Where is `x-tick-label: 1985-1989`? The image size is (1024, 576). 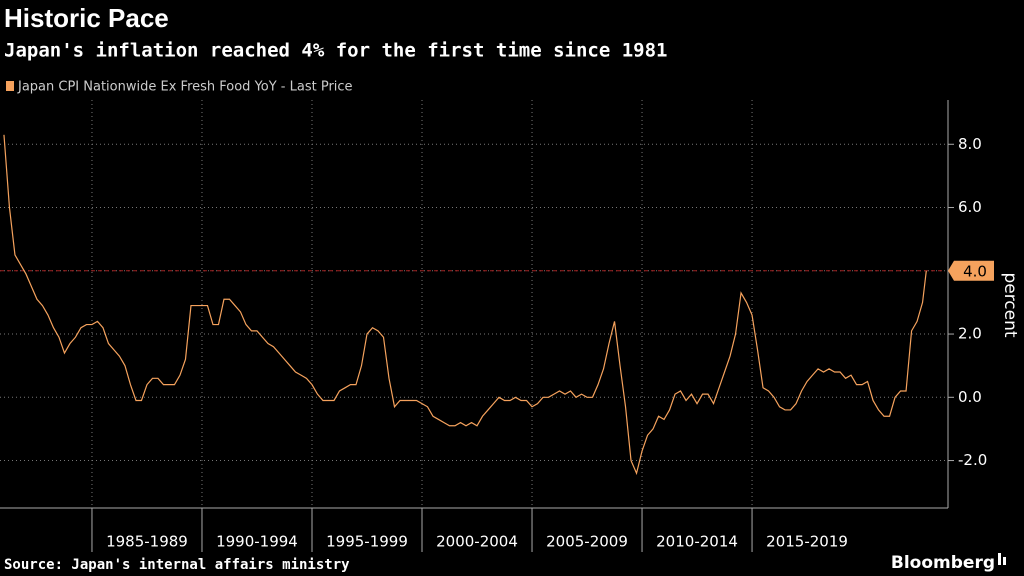
x-tick-label: 1985-1989 is located at coordinates (147, 542).